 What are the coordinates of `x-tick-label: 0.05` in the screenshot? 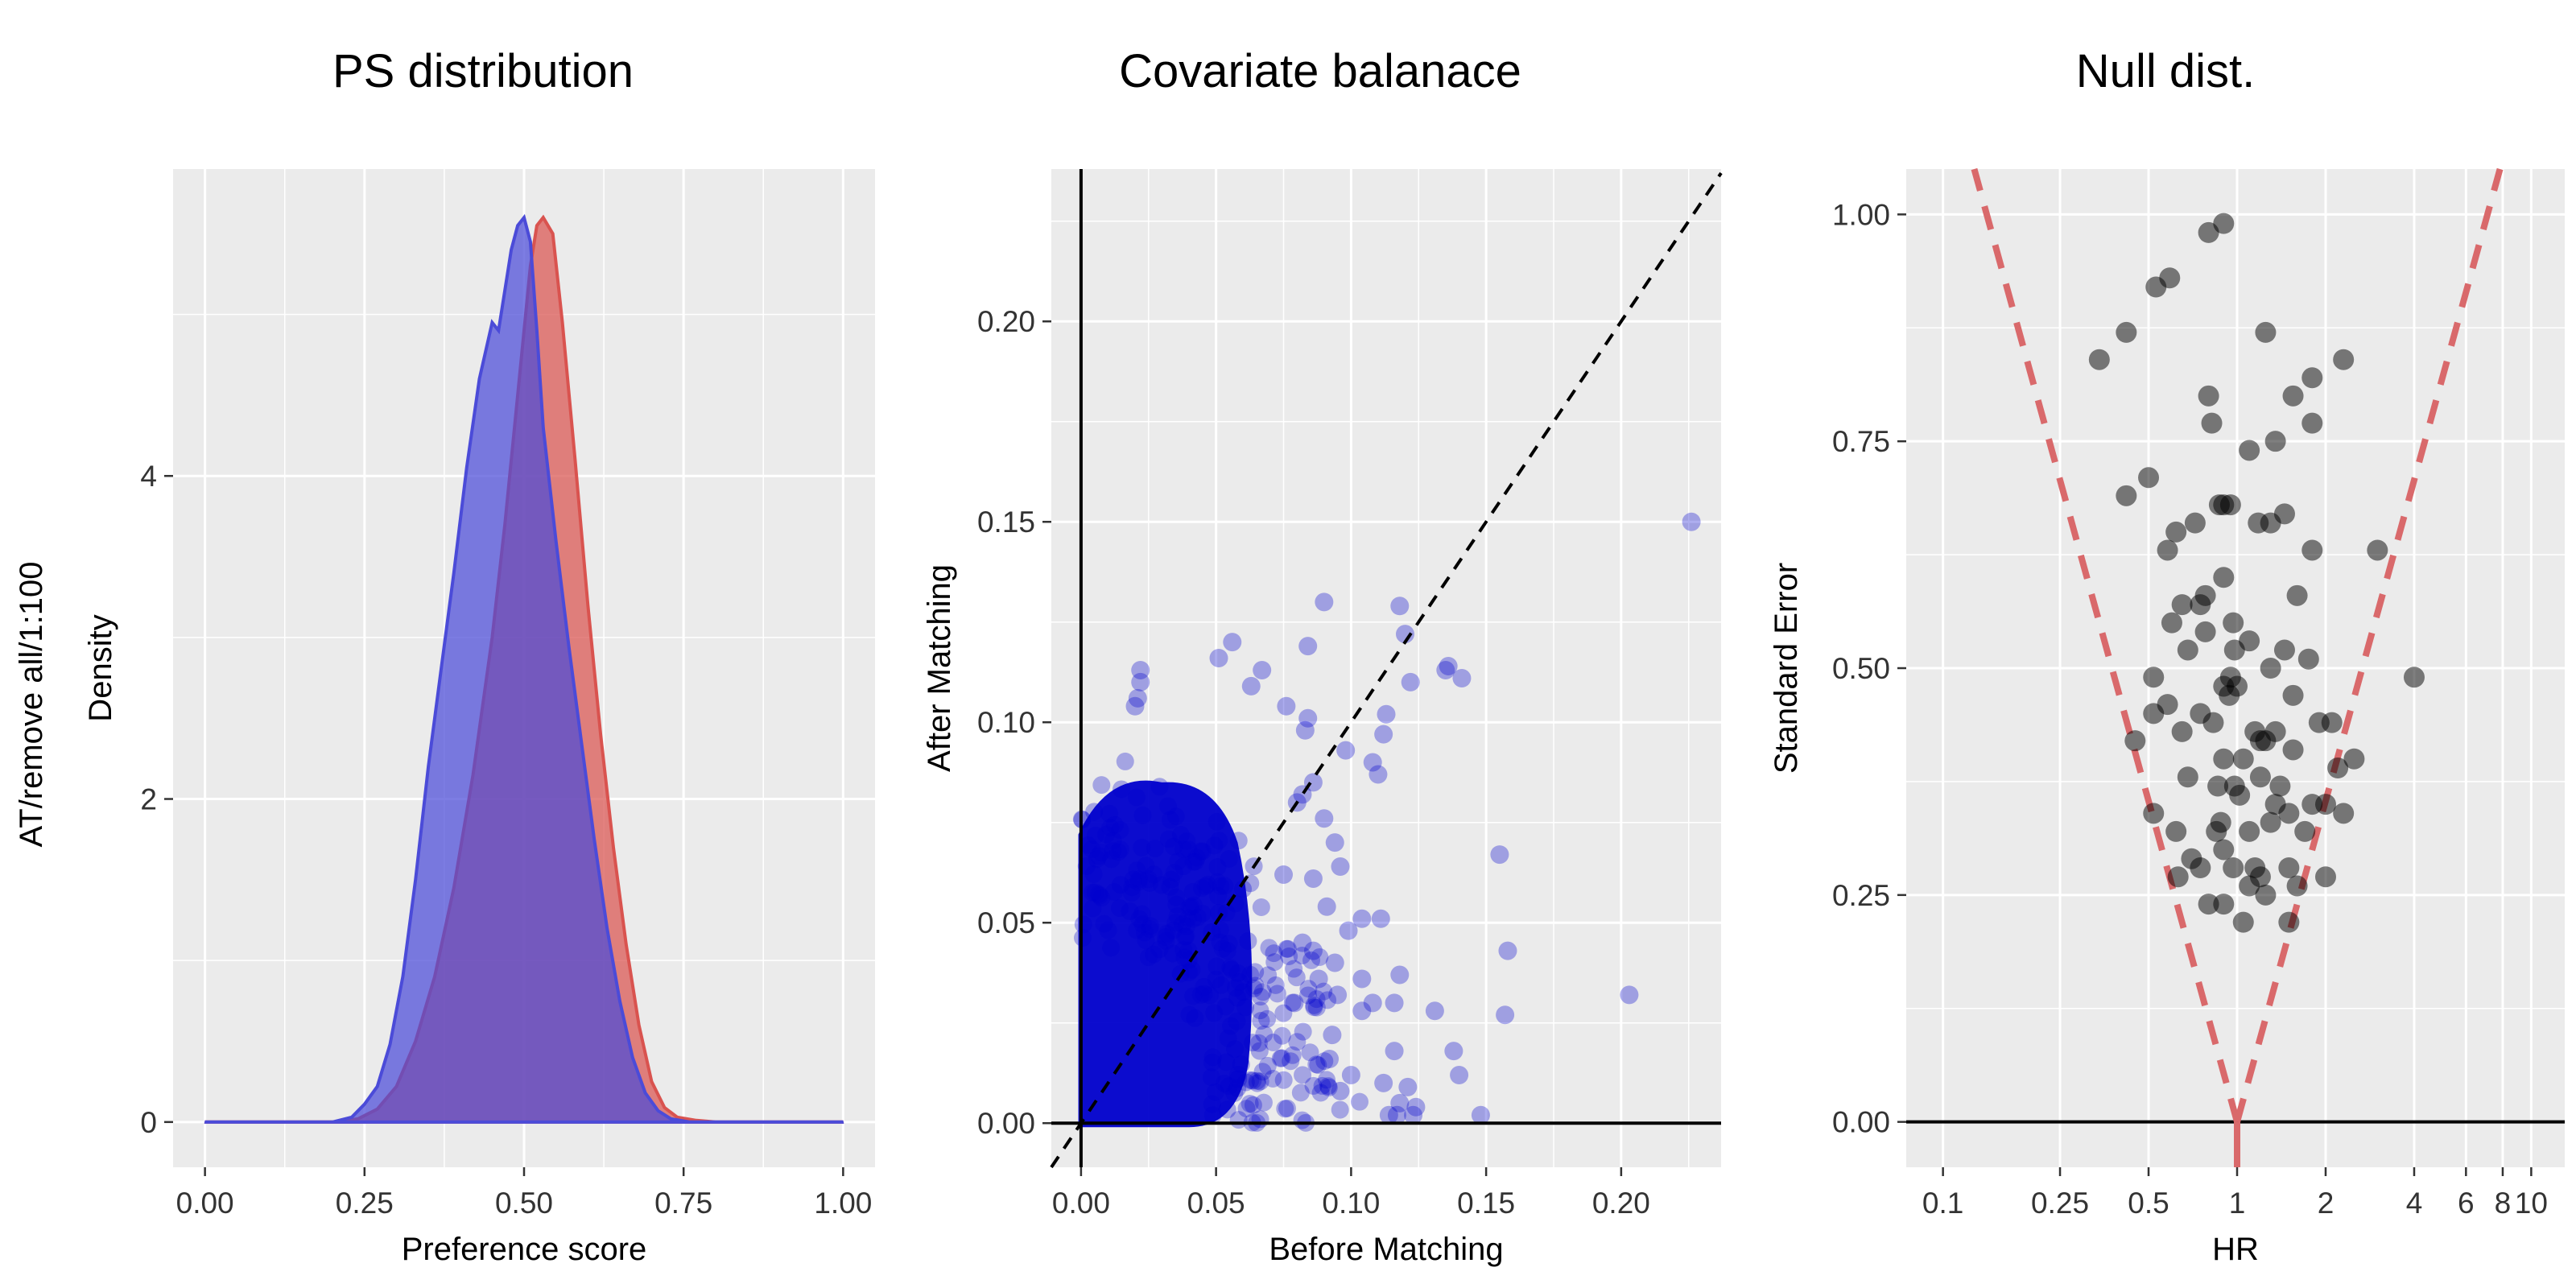 It's located at (1216, 1203).